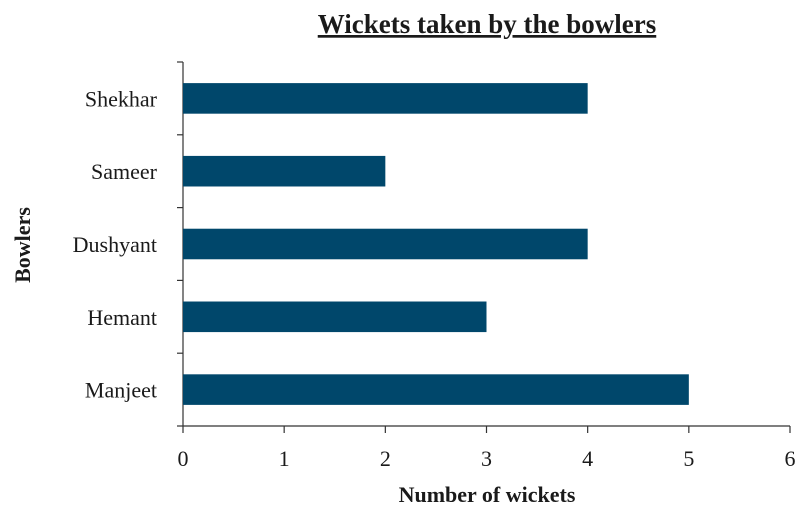 This screenshot has width=799, height=513. I want to click on y-tick-label-hemant: Hemant, so click(122, 317).